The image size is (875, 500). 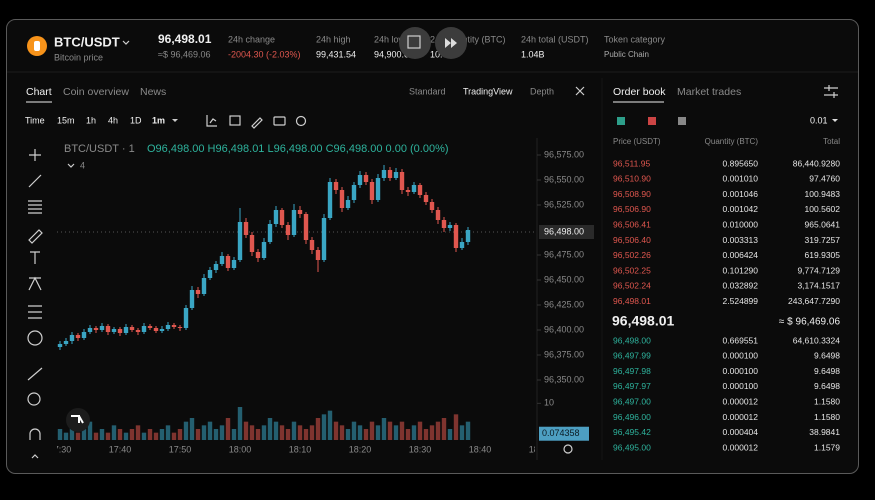 I want to click on precision-chevron, so click(x=835, y=120).